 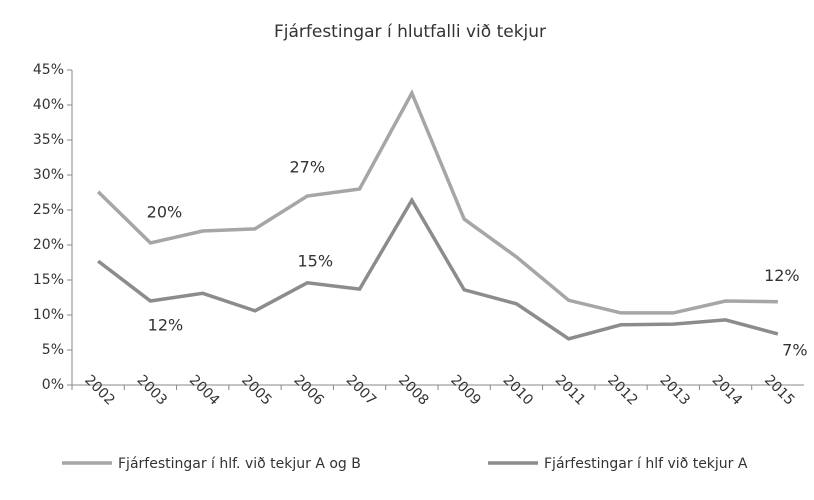 What do you see at coordinates (152, 390) in the screenshot?
I see `x-tick-label: 2003` at bounding box center [152, 390].